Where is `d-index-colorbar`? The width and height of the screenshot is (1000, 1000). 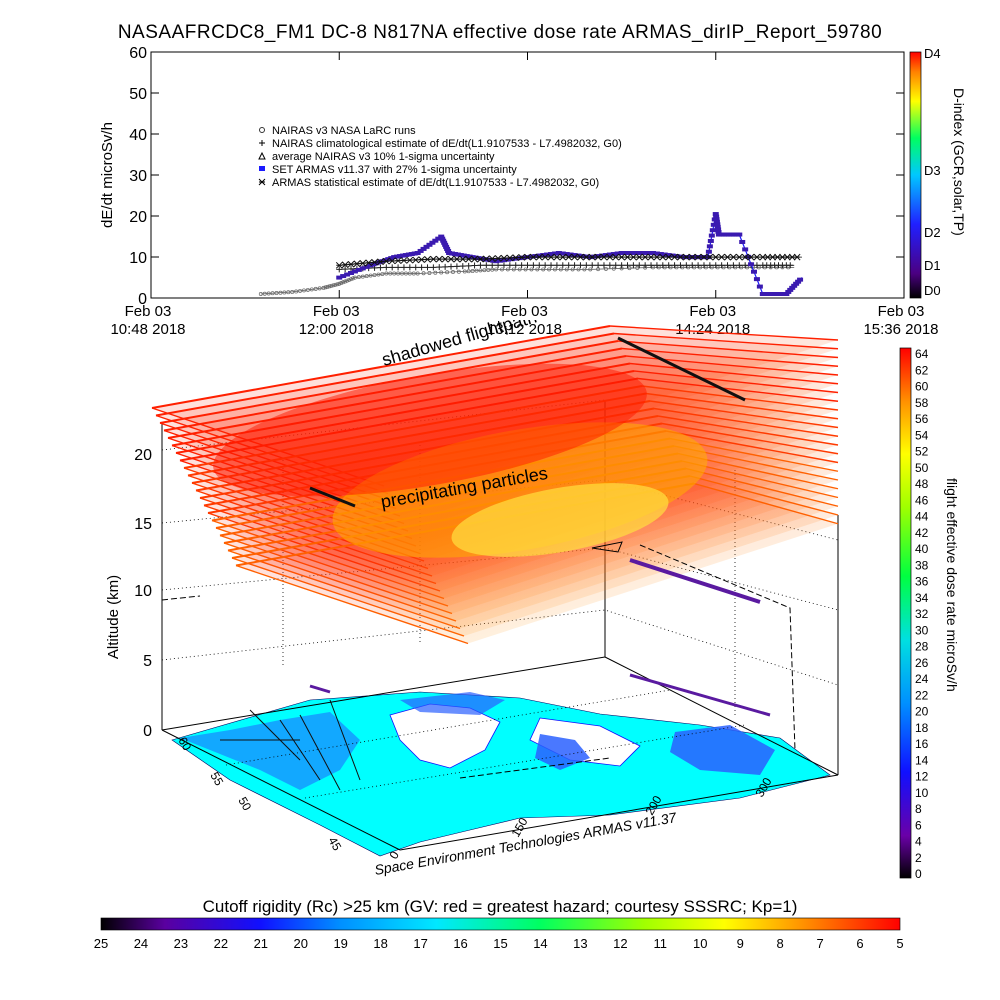 d-index-colorbar is located at coordinates (915, 175).